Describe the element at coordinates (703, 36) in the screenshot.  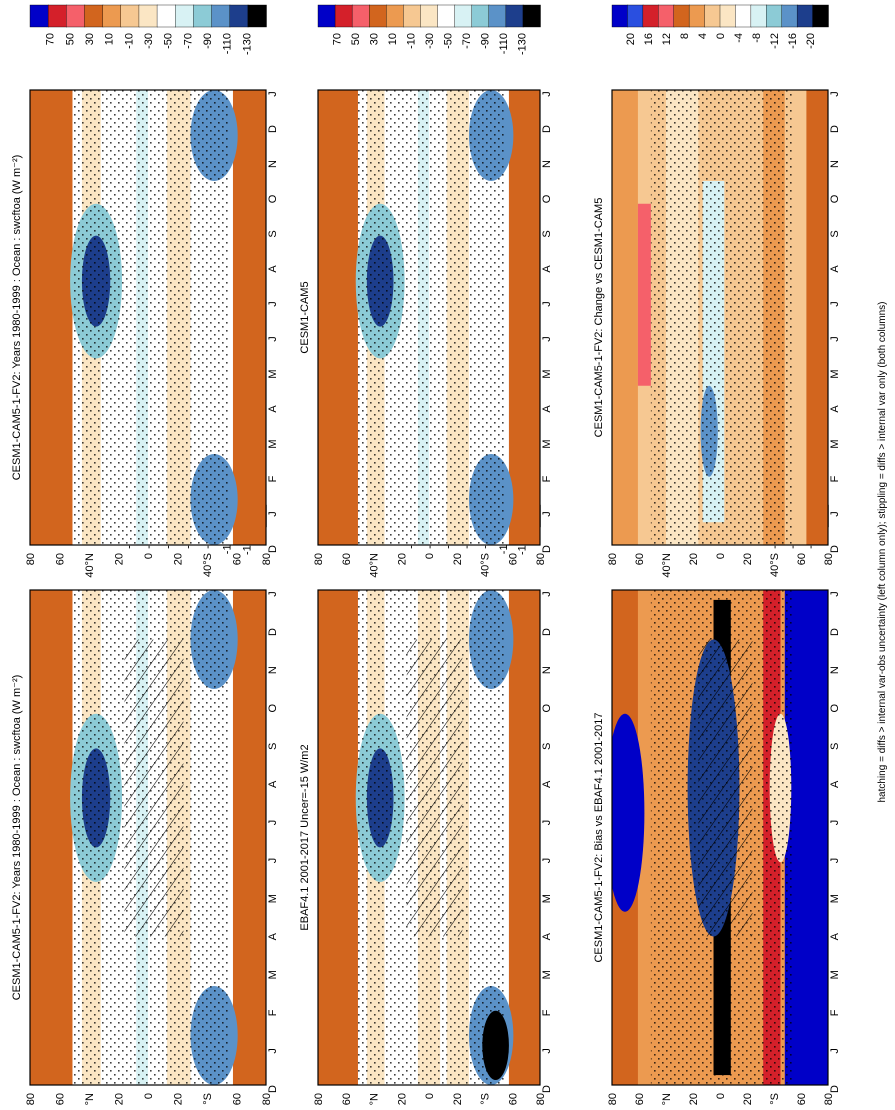
I see `colorbar-label: 4` at that location.